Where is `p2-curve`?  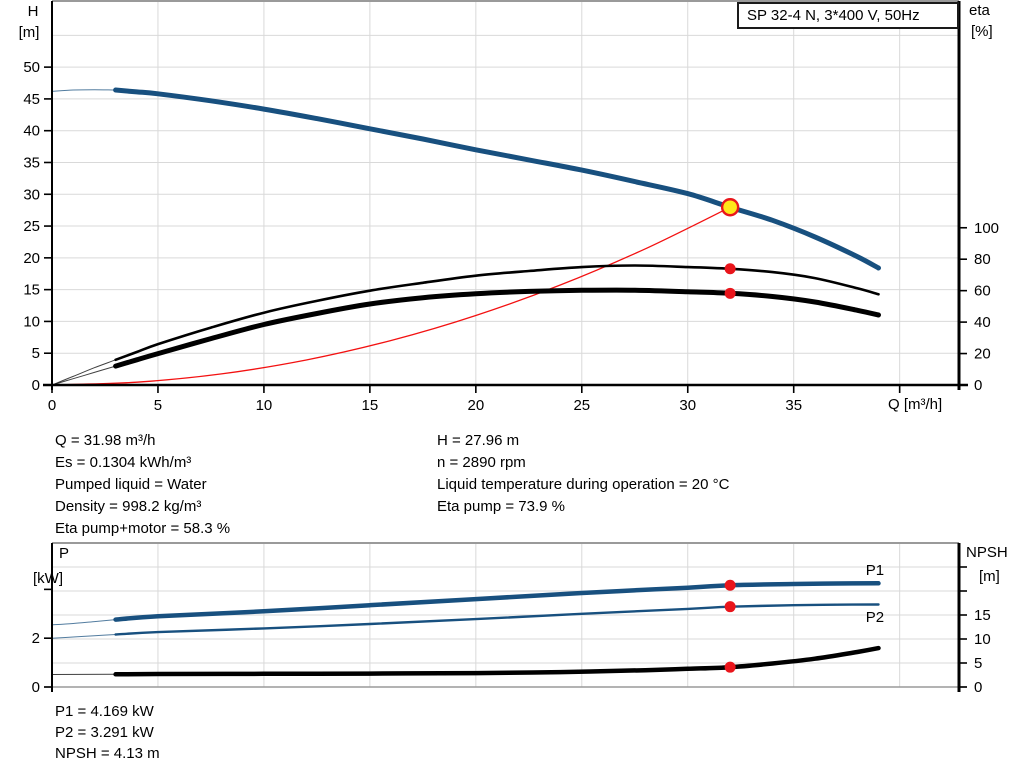 p2-curve is located at coordinates (497, 619).